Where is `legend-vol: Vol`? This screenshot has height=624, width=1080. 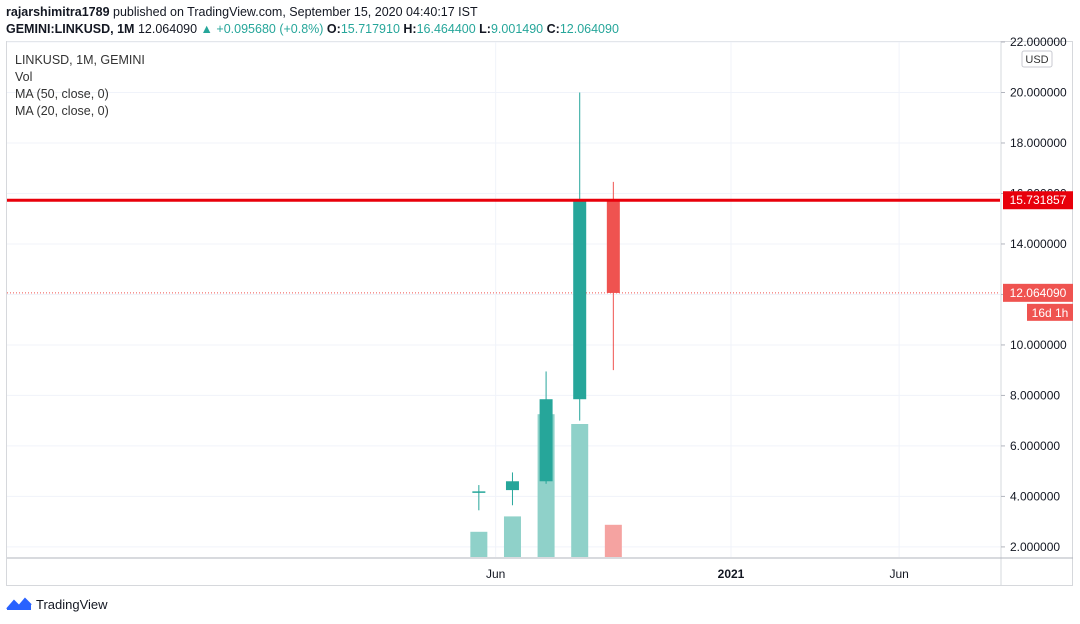 legend-vol: Vol is located at coordinates (24, 77).